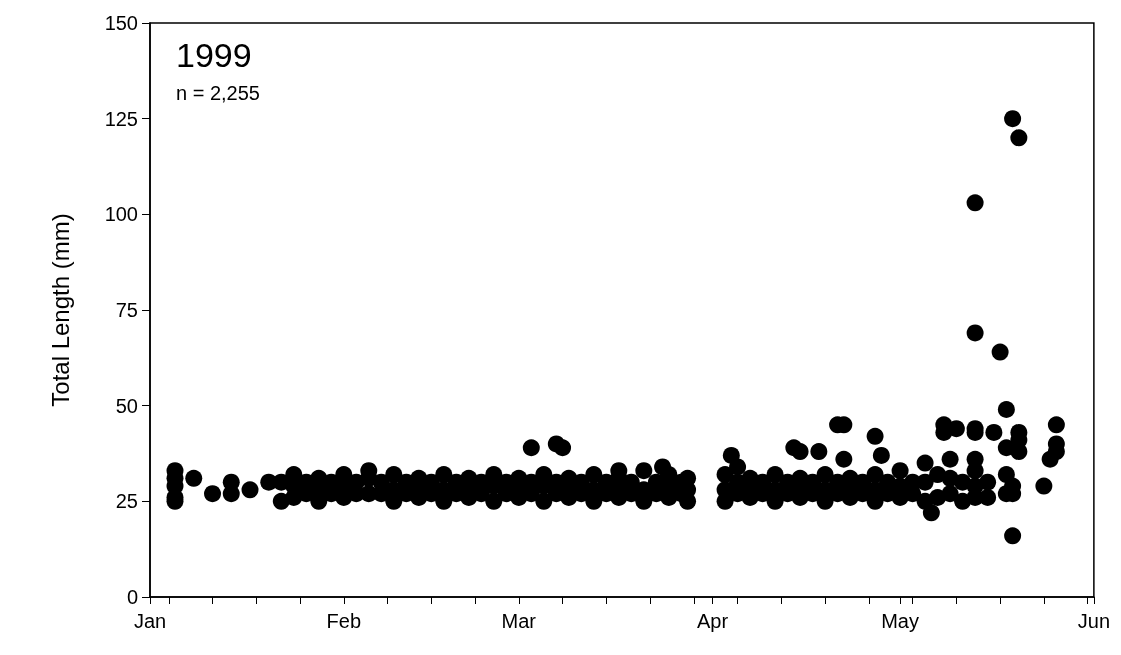  I want to click on y-tick-label: 50, so click(126, 405).